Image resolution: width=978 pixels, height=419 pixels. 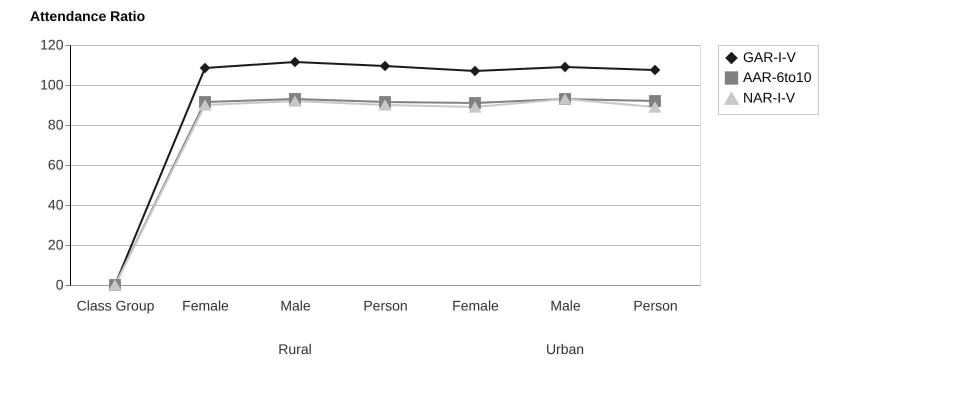 What do you see at coordinates (115, 306) in the screenshot?
I see `x-tick-label: Class Group` at bounding box center [115, 306].